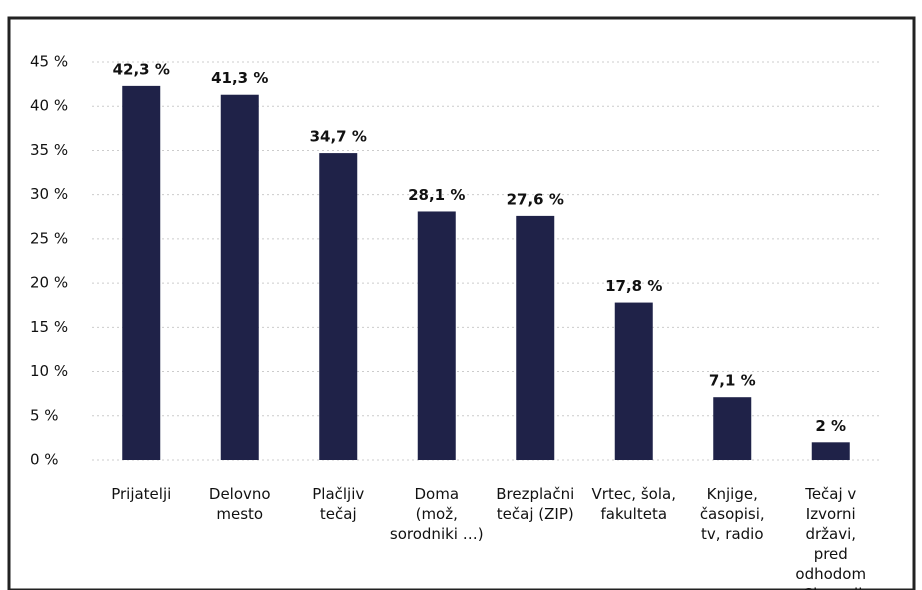  I want to click on x-tick-label: Delovno mesto, so click(239, 504).